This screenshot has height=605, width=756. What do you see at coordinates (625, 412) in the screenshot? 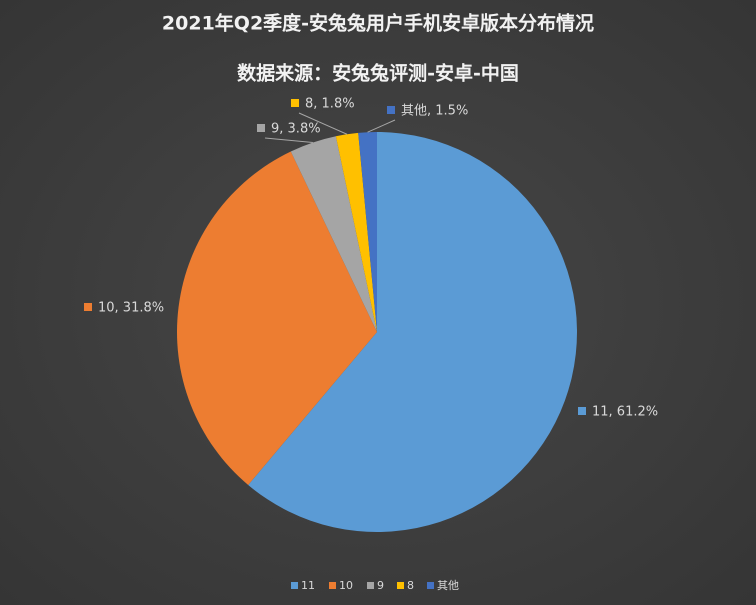
I see `data-label: 11, 61.2%` at bounding box center [625, 412].